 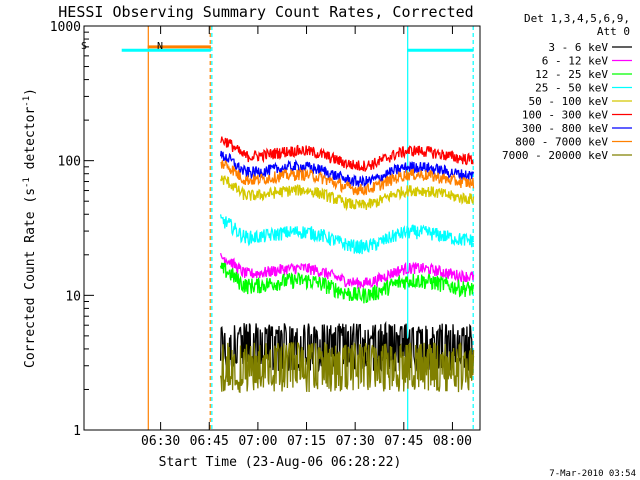 What do you see at coordinates (84, 46) in the screenshot?
I see `saa-flag-label: S` at bounding box center [84, 46].